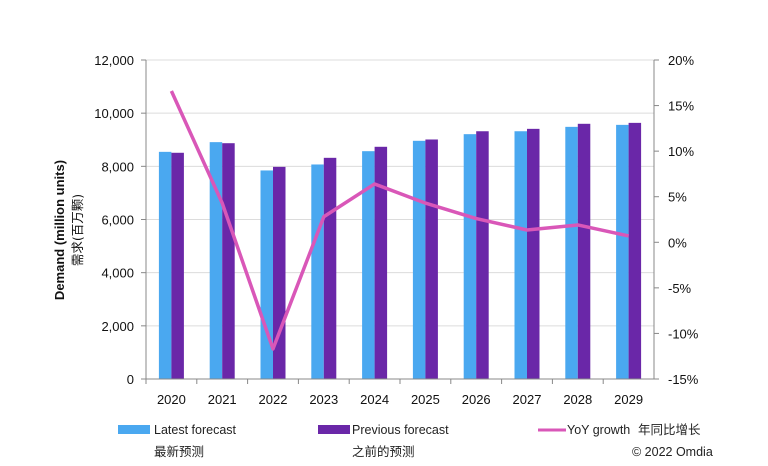 The height and width of the screenshot is (466, 768). Describe the element at coordinates (117, 166) in the screenshot. I see `y-tick-label: 8,000` at that location.